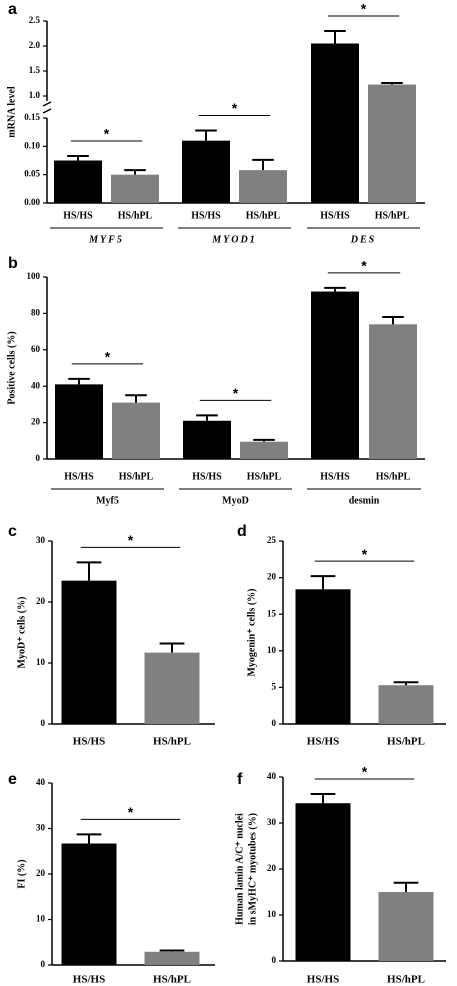  Describe the element at coordinates (32, 174) in the screenshot. I see `y-tick-label: 0.05` at that location.